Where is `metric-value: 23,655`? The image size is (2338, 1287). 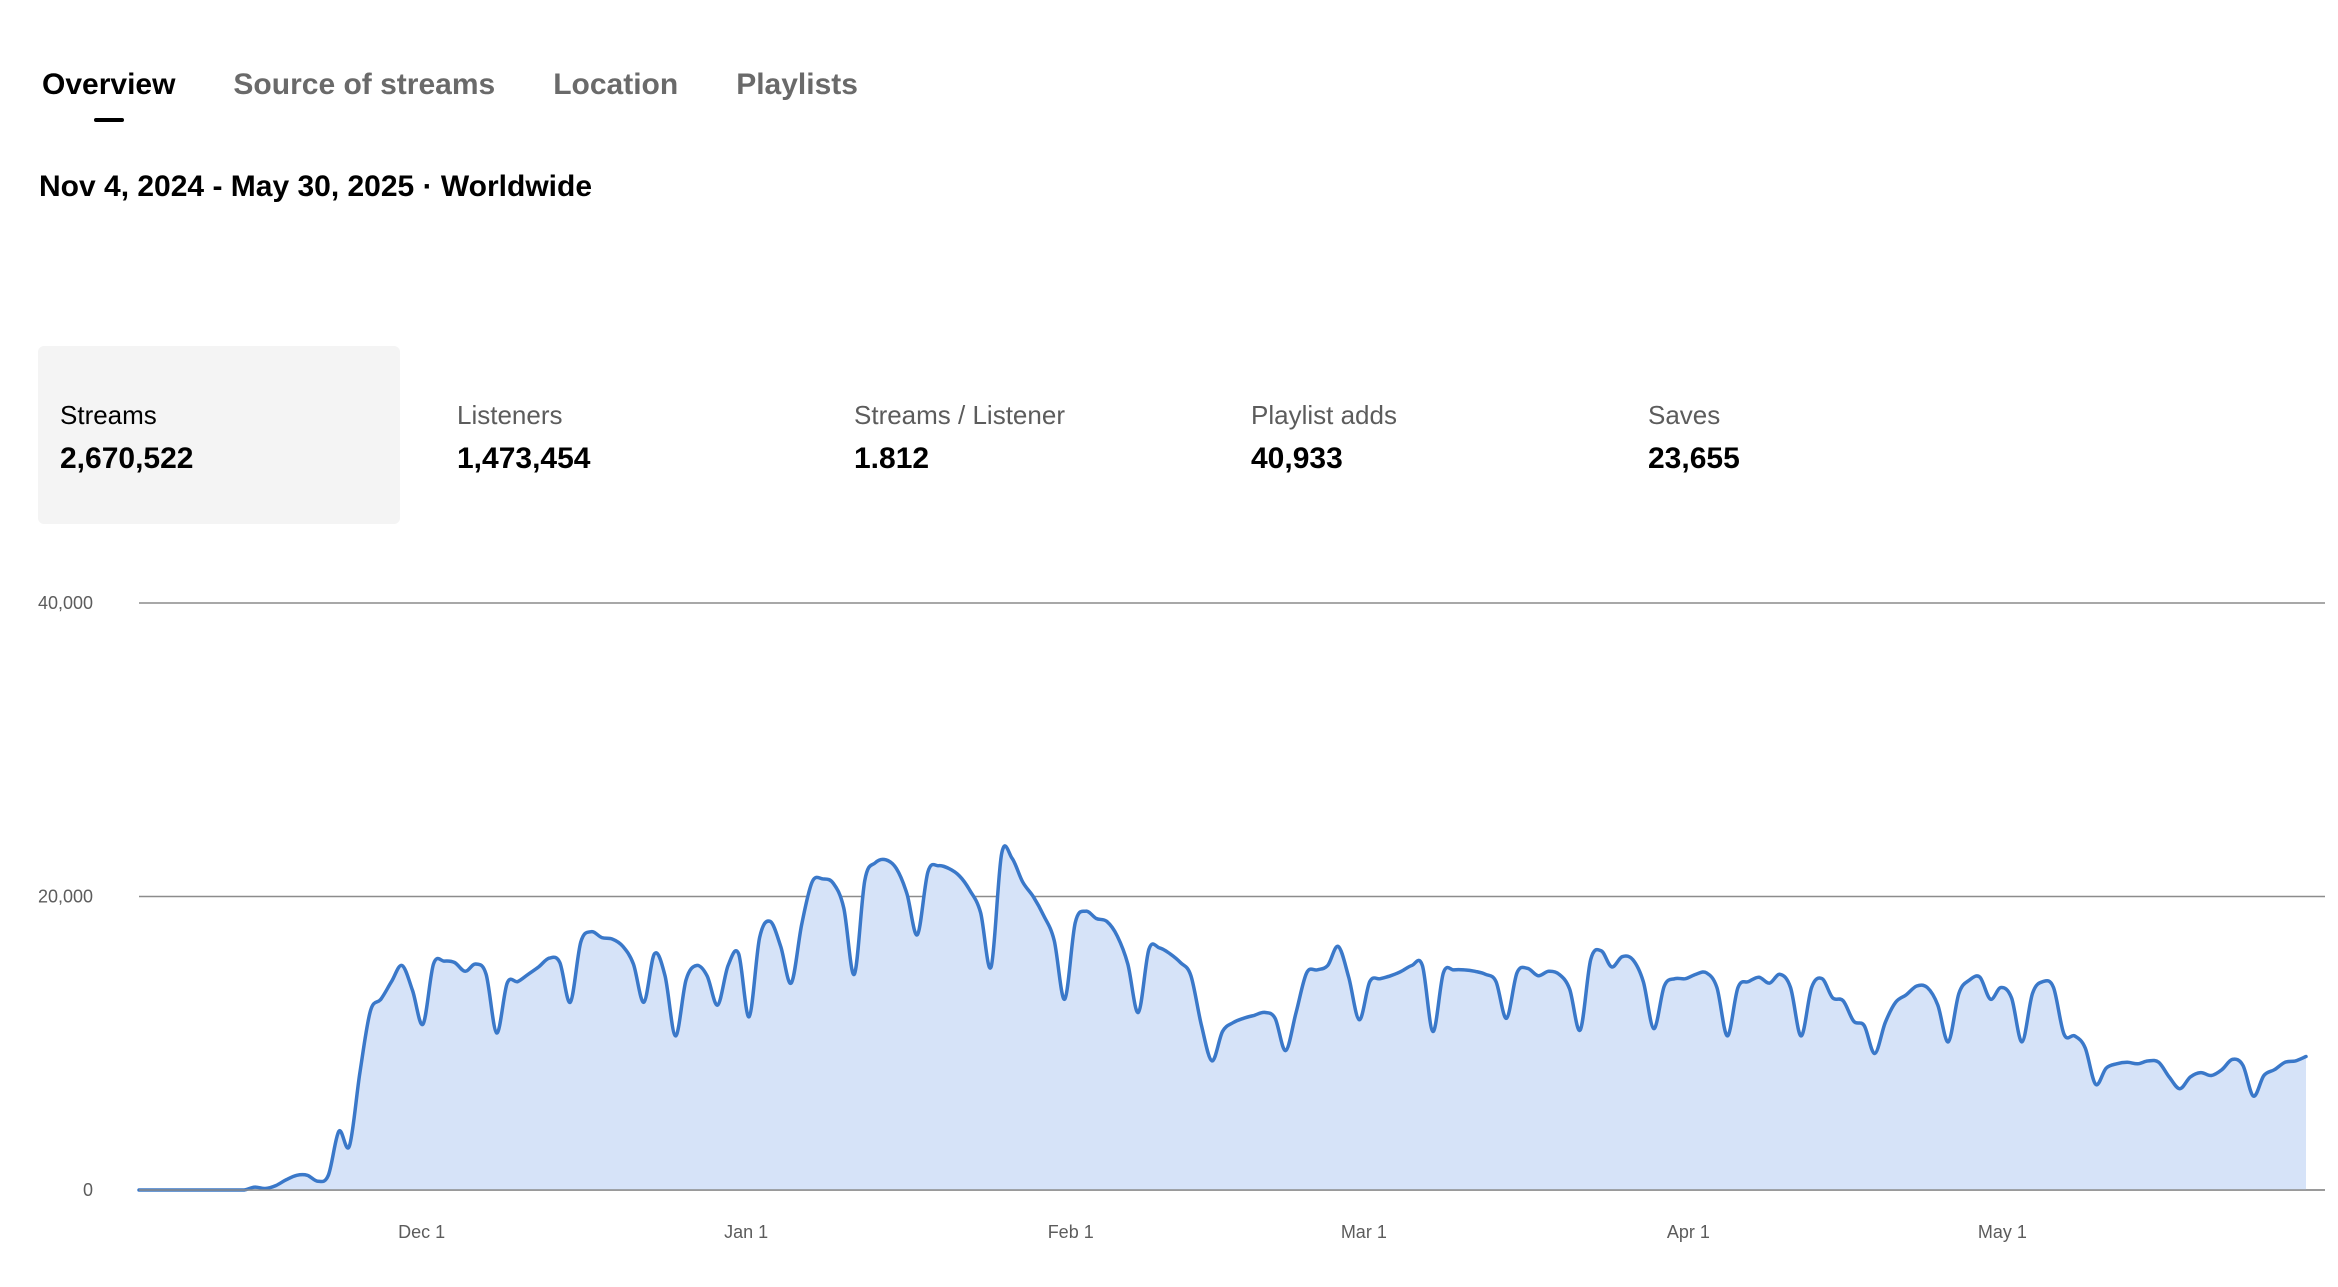
metric-value: 23,655 is located at coordinates (1694, 458).